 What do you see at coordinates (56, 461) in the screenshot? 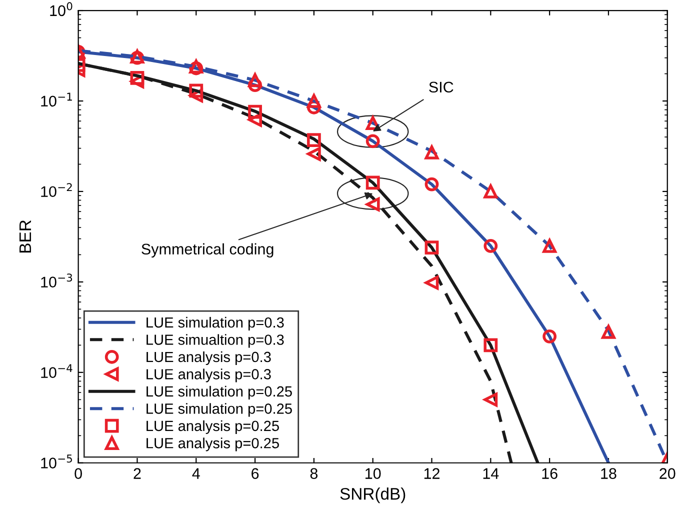
I see `y-tick-label: 10$^{−5}$` at bounding box center [56, 461].